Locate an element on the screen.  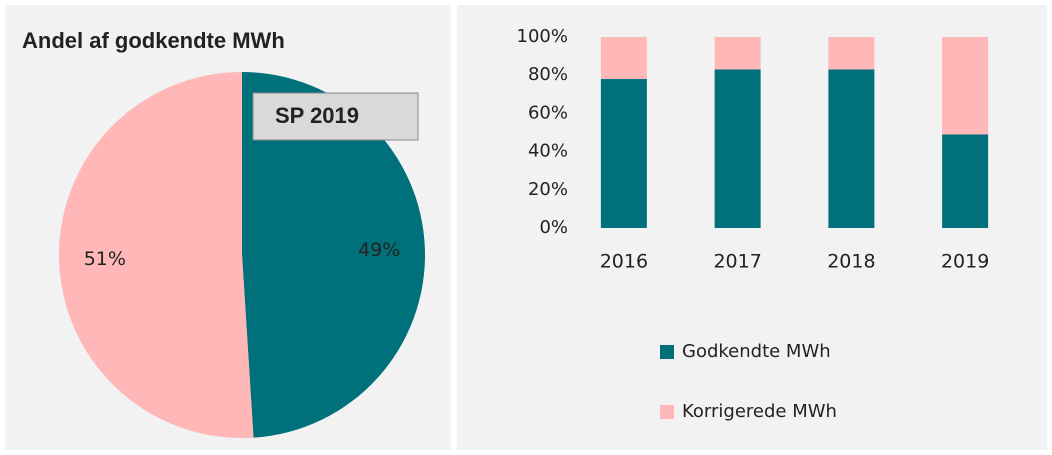
legend-label: Korrigerede MWh is located at coordinates (759, 411).